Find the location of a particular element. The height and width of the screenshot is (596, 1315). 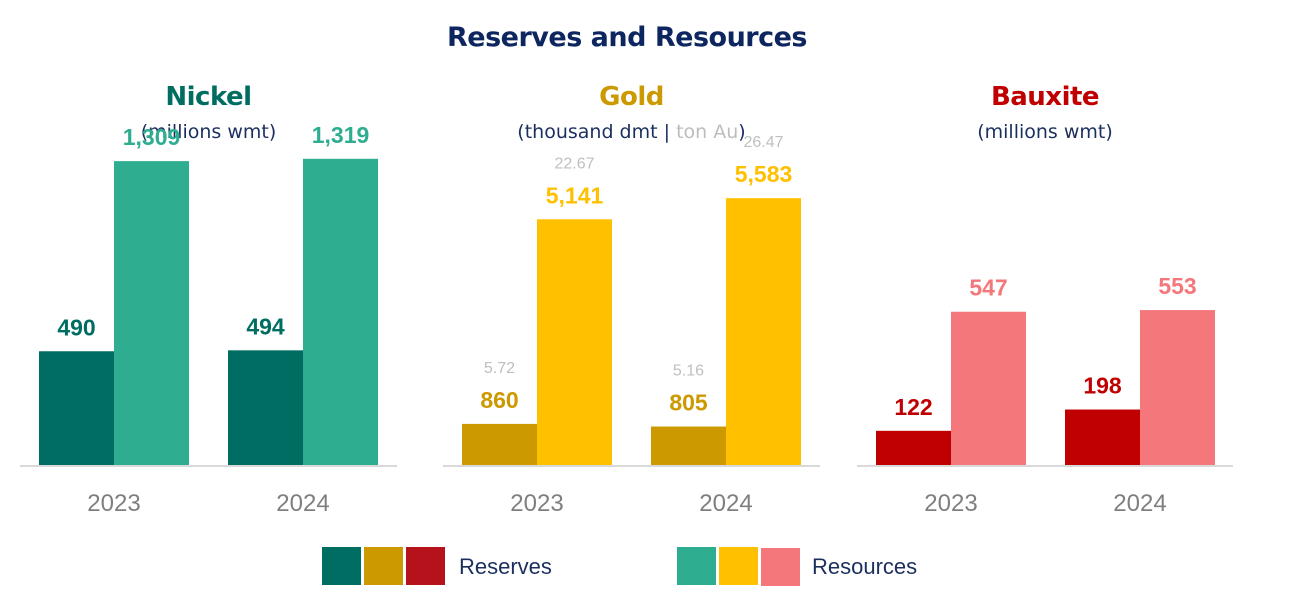

gold-tick-2024: 2024 is located at coordinates (725, 503).